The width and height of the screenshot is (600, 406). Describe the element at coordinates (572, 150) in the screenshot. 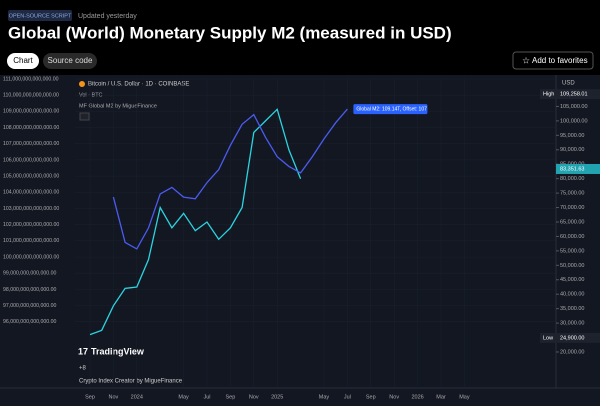

I see `y2-tick-label: 90,000.00` at that location.